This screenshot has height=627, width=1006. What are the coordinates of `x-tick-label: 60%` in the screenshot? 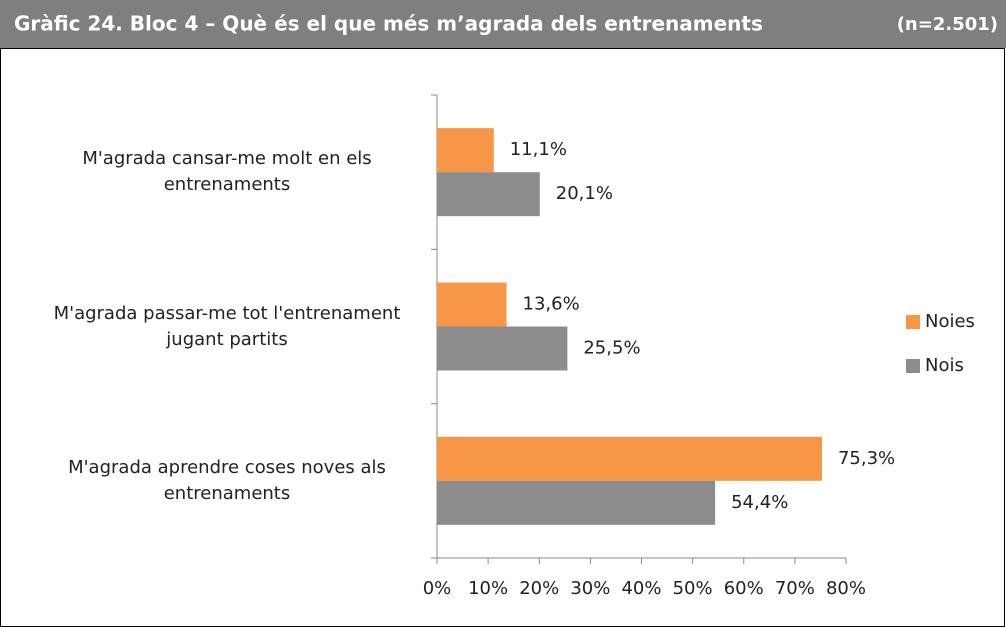 It's located at (744, 588).